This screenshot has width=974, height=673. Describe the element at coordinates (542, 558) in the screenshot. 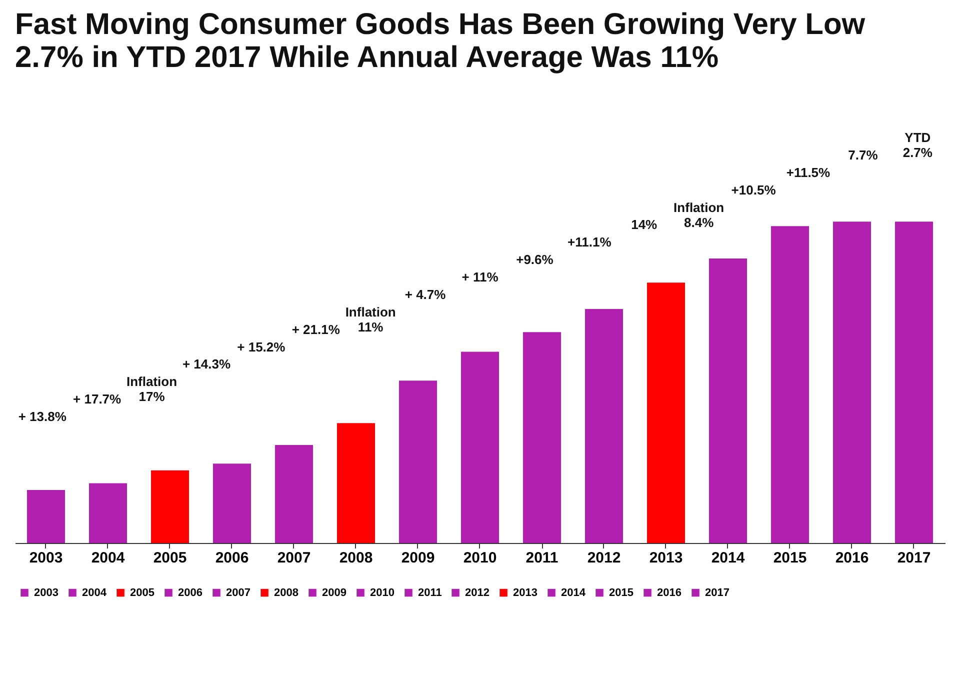

I see `x-tick-label: 2011` at that location.